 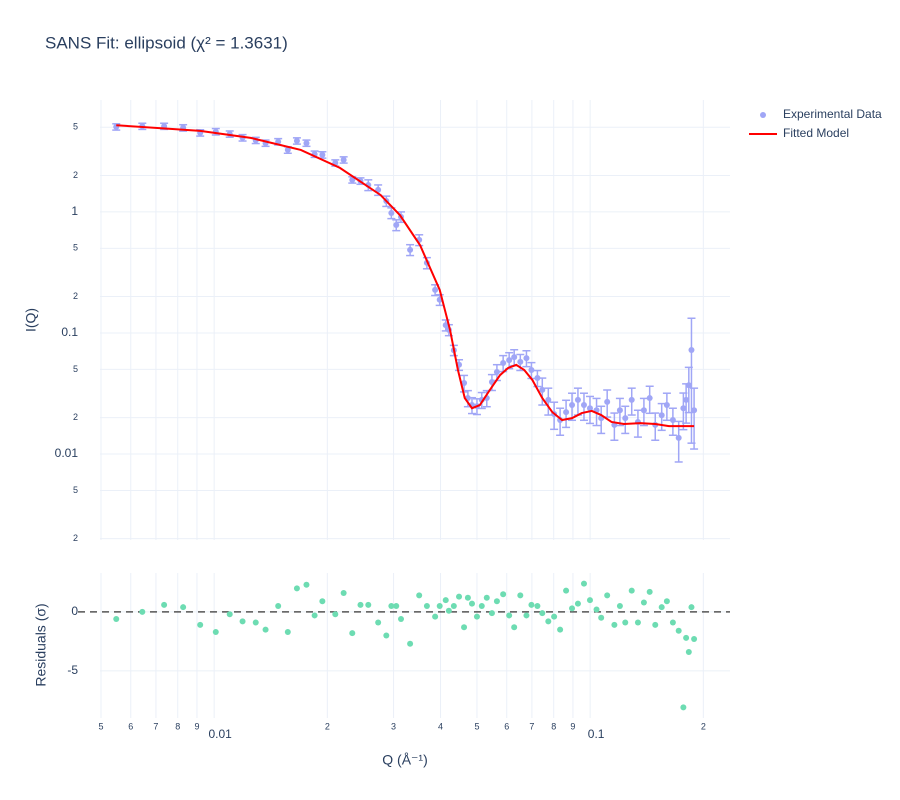 What do you see at coordinates (393, 726) in the screenshot?
I see `x-tick-label: 3` at bounding box center [393, 726].